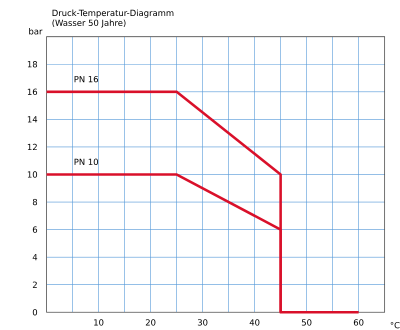  What do you see at coordinates (113, 14) in the screenshot?
I see `chart-title: Druck-Temperatur-Diagramm` at bounding box center [113, 14].